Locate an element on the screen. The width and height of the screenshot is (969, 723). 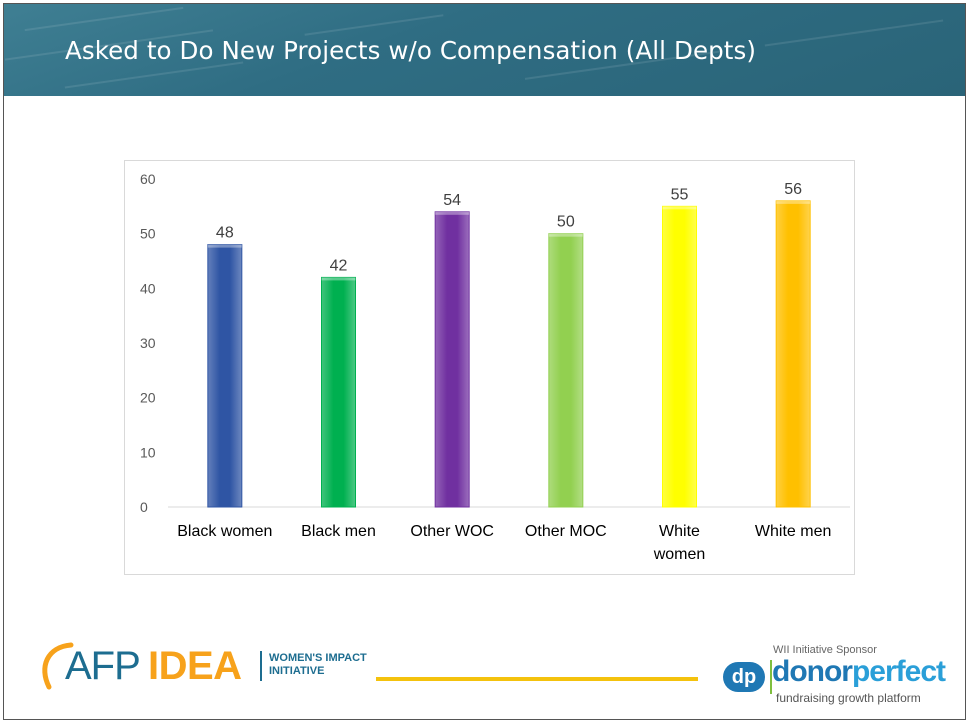
y-tick-label: 50 is located at coordinates (148, 234).